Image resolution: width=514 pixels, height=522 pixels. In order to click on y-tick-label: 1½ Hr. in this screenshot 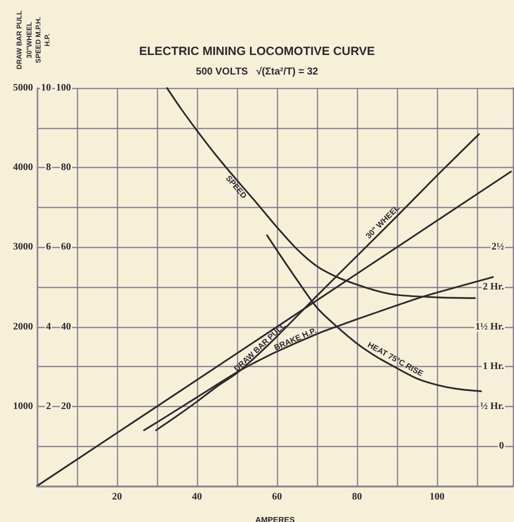, I will do `click(489, 326)`.